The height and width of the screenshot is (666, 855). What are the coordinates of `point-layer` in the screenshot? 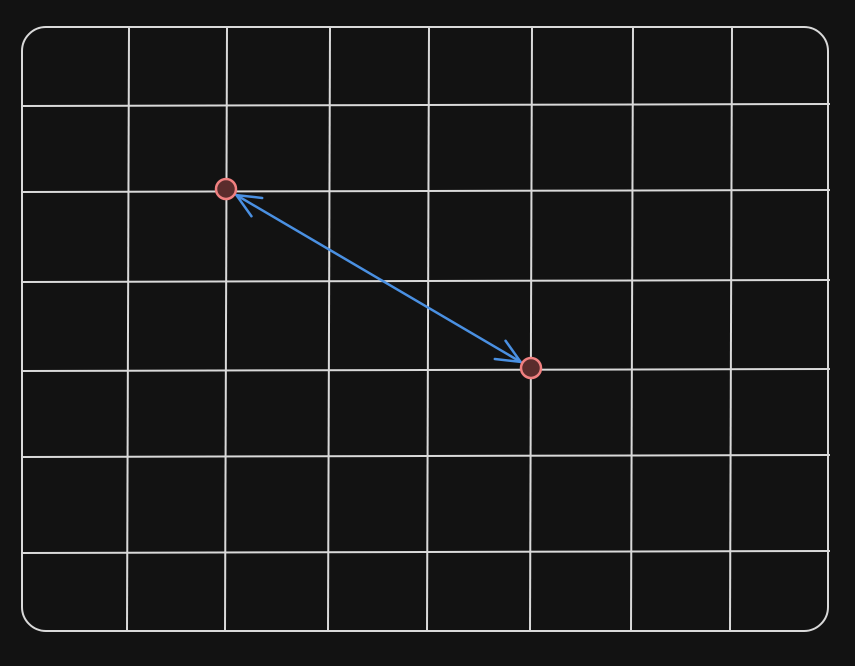 It's located at (378, 278).